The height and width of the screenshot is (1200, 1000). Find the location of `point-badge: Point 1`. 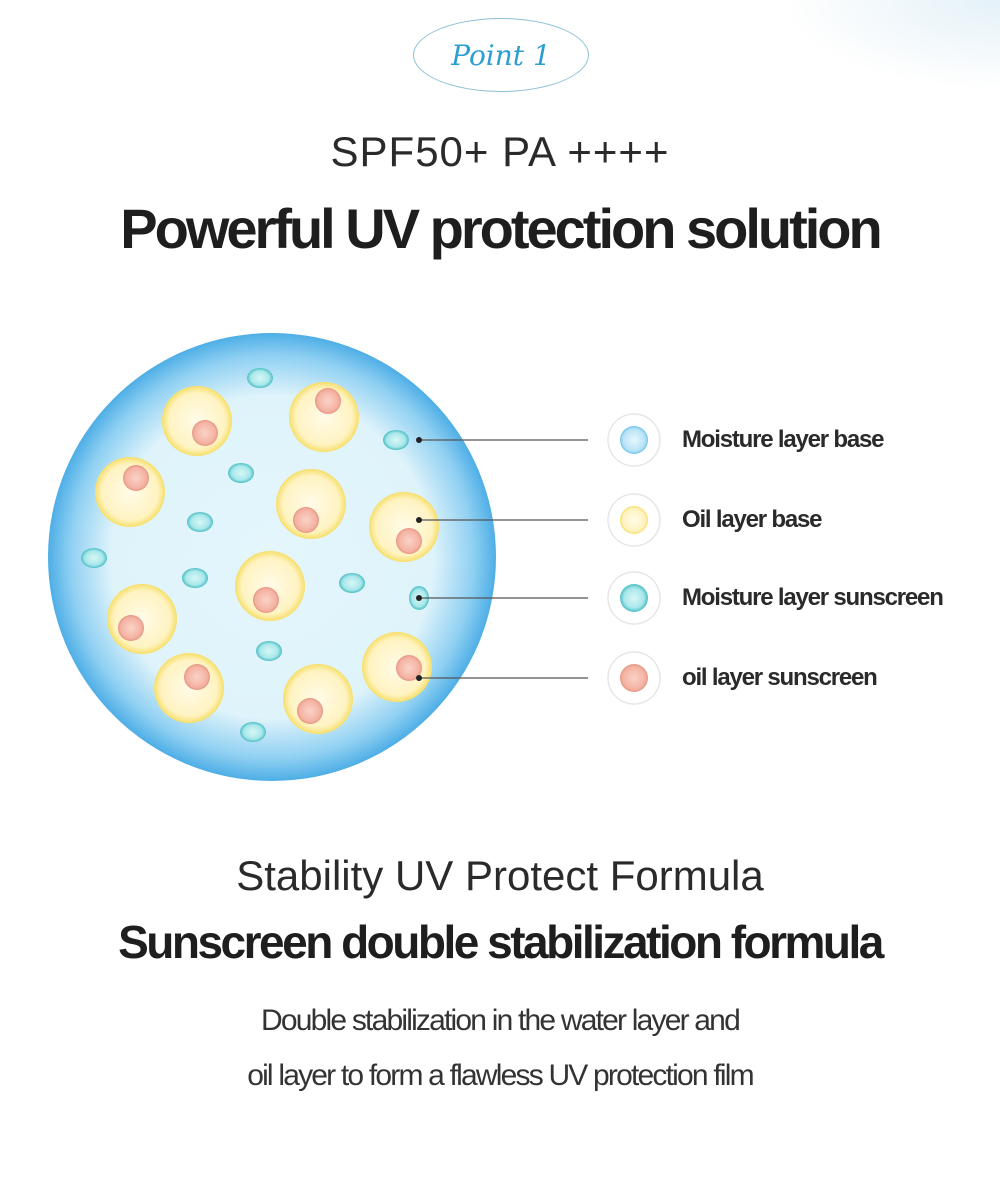

point-badge: Point 1 is located at coordinates (501, 55).